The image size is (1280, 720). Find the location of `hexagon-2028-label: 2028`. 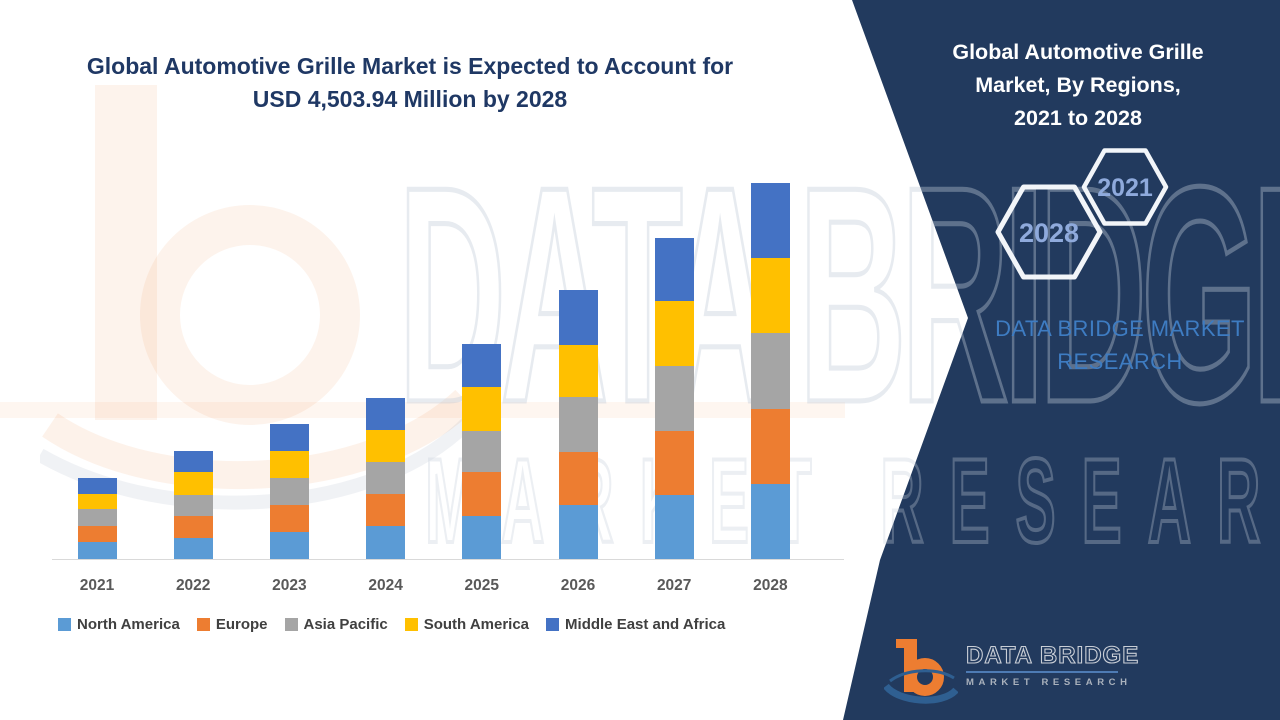

hexagon-2028-label: 2028 is located at coordinates (1049, 233).